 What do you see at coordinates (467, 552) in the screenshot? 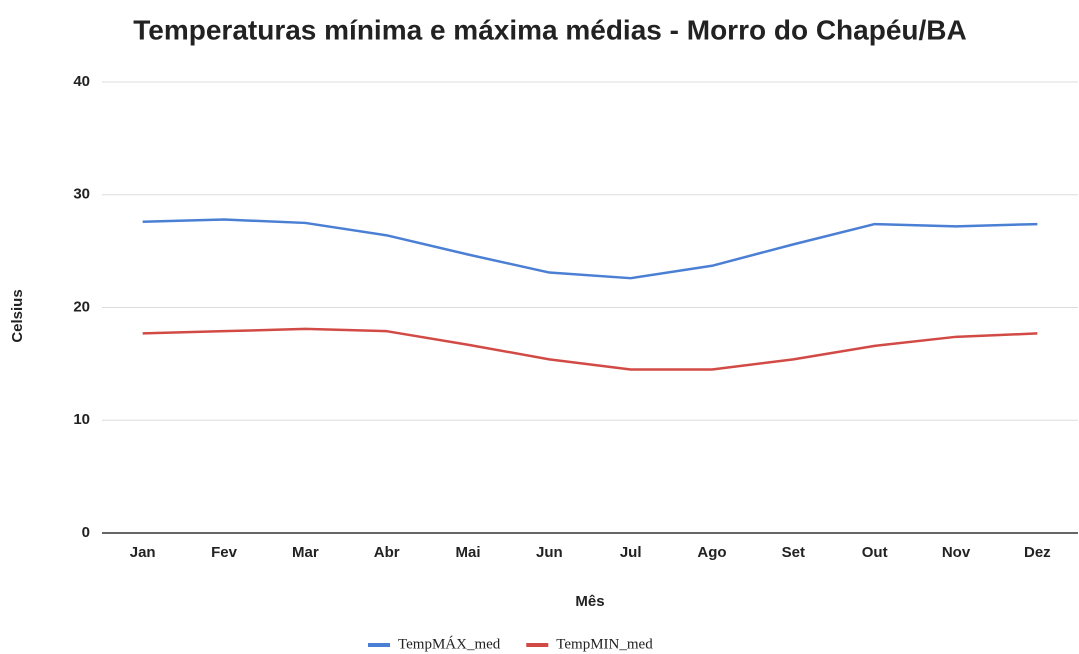
I see `x-tick-label: Mai` at bounding box center [467, 552].